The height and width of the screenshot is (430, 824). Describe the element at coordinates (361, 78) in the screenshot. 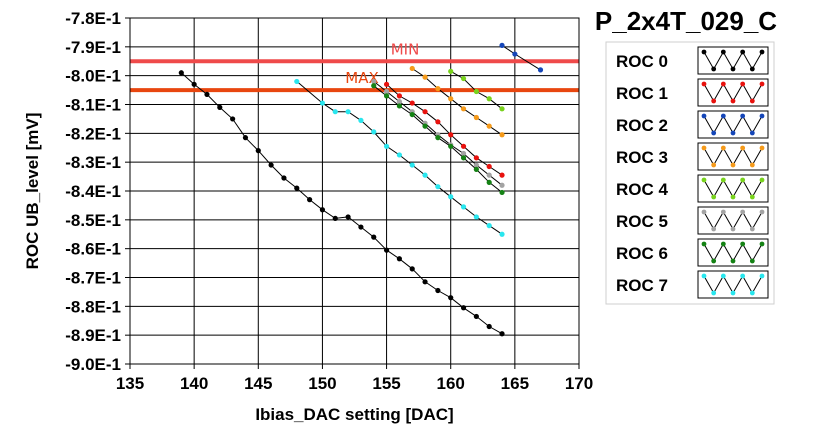

I see `limit-label-max: MAX` at that location.